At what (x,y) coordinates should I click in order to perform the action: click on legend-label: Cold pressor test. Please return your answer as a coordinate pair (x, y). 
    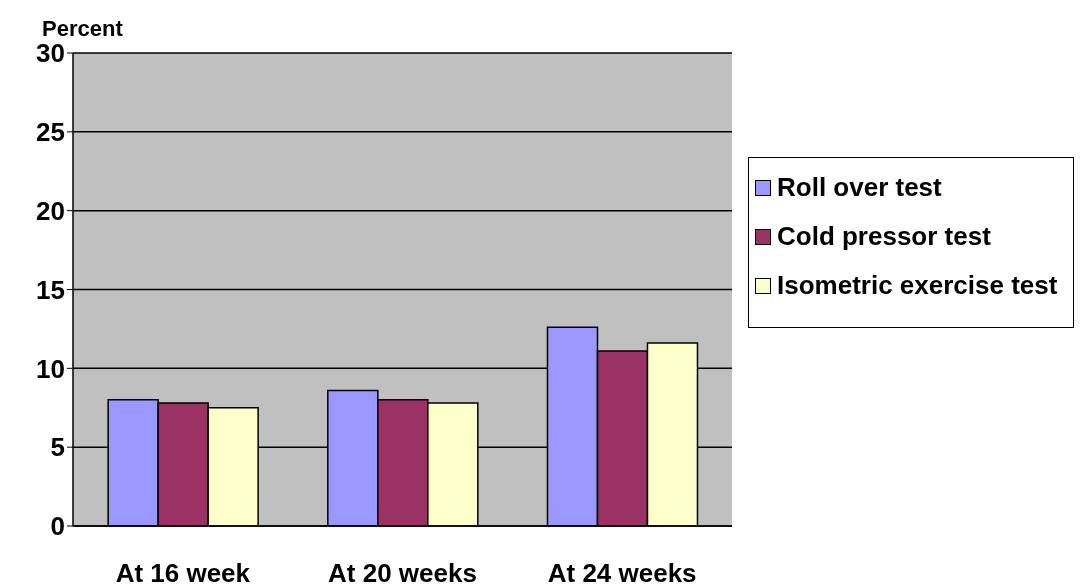
    Looking at the image, I should click on (884, 236).